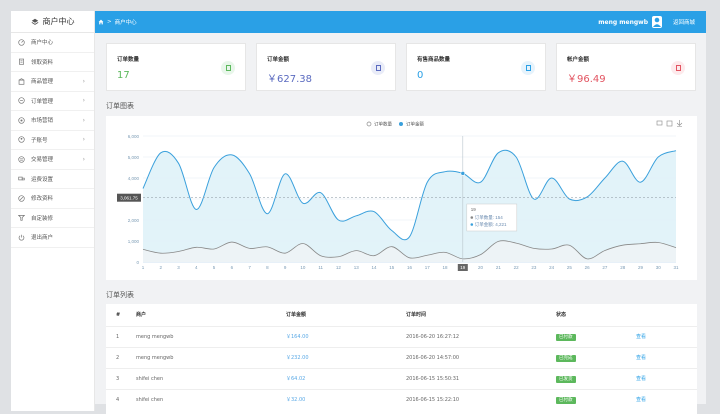  I want to click on breadcrumb-current: 商户中心, so click(125, 23).